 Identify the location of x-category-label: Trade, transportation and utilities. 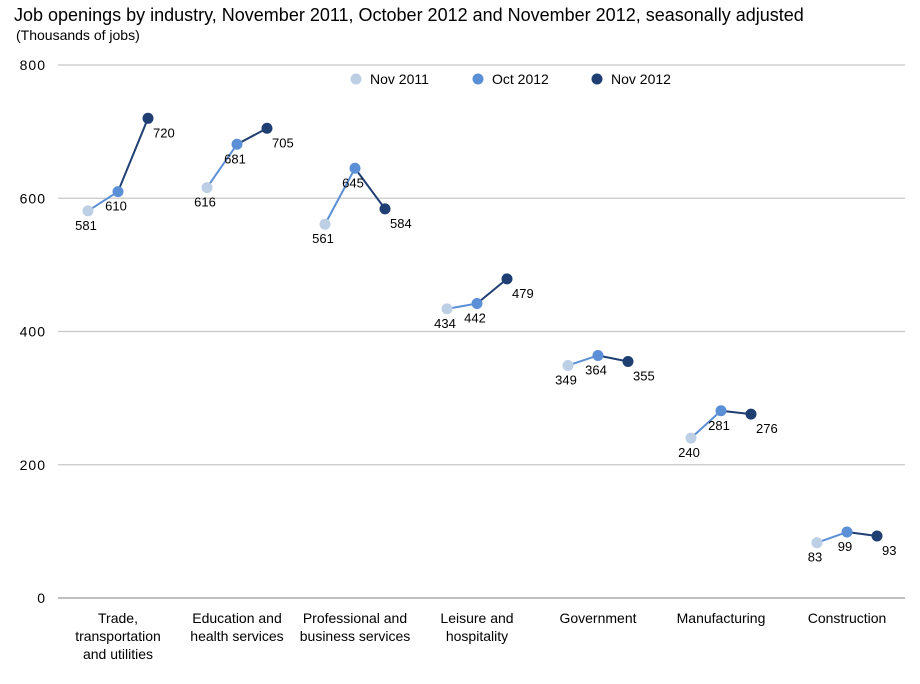
(118, 636).